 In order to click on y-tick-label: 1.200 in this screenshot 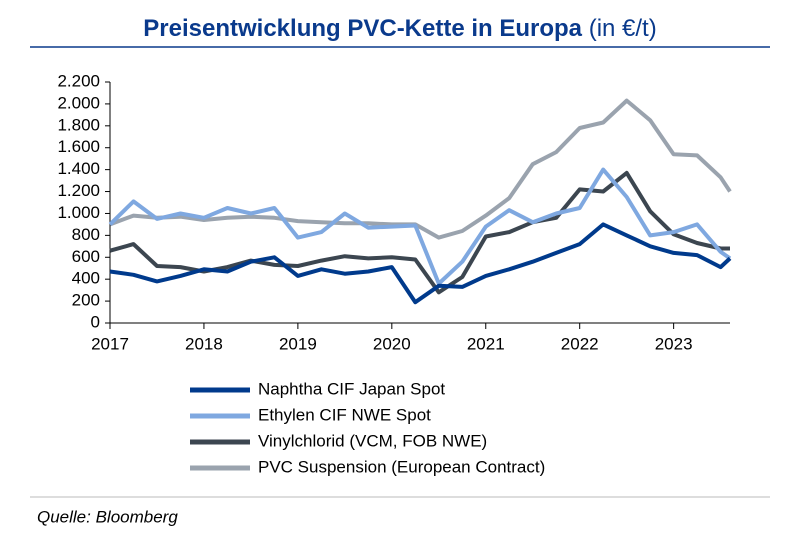, I will do `click(78, 190)`.